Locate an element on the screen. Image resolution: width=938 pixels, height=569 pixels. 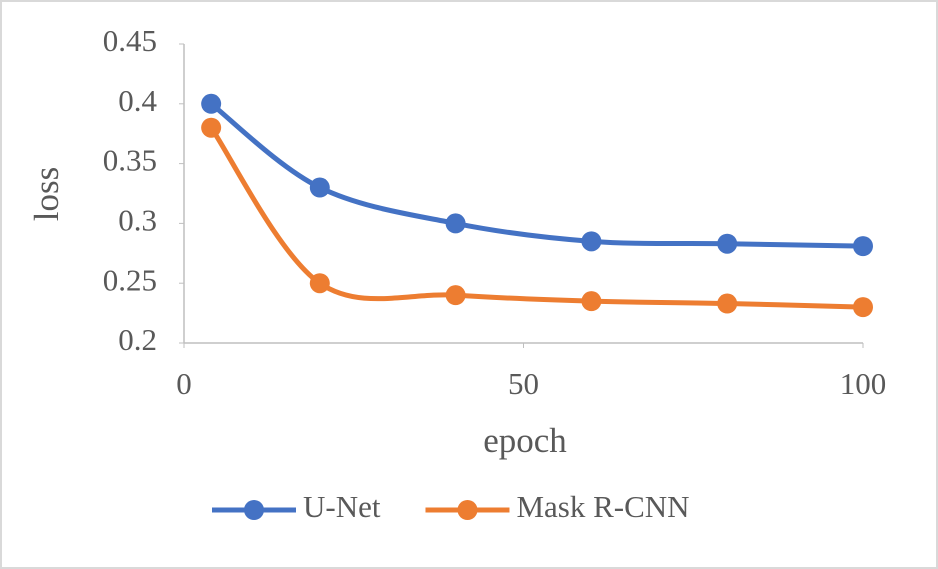
x-tick-label: 100 is located at coordinates (863, 383).